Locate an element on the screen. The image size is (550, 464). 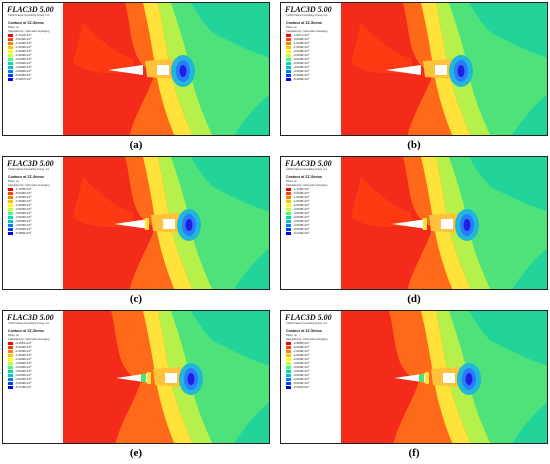
stress-band-teal-lower is located at coordinates (529, 114).